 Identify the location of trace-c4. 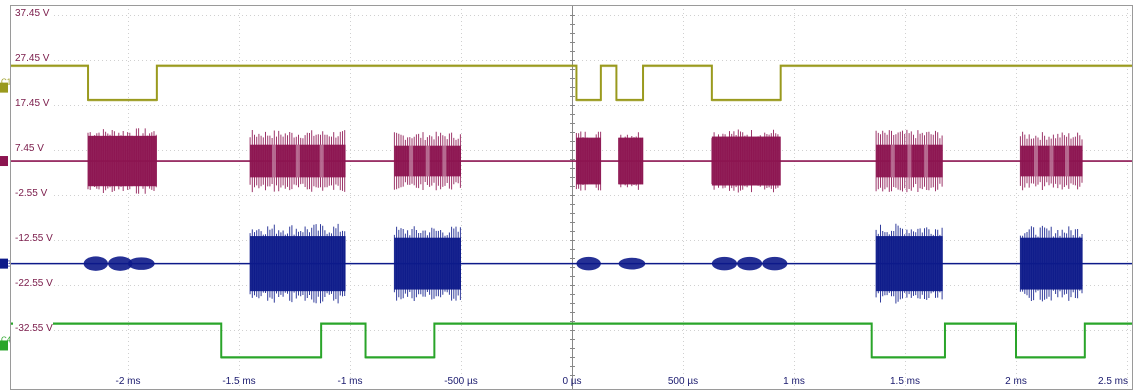
(571, 340).